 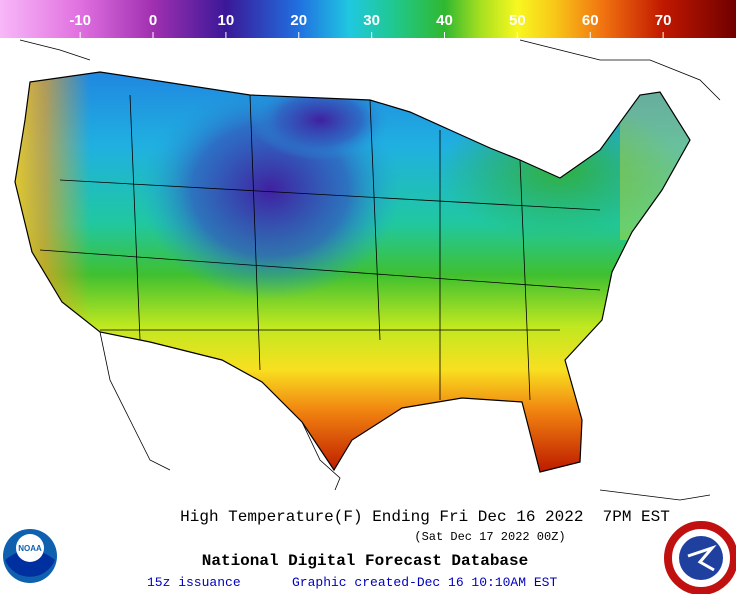 I want to click on tick-label: 60, so click(x=590, y=20).